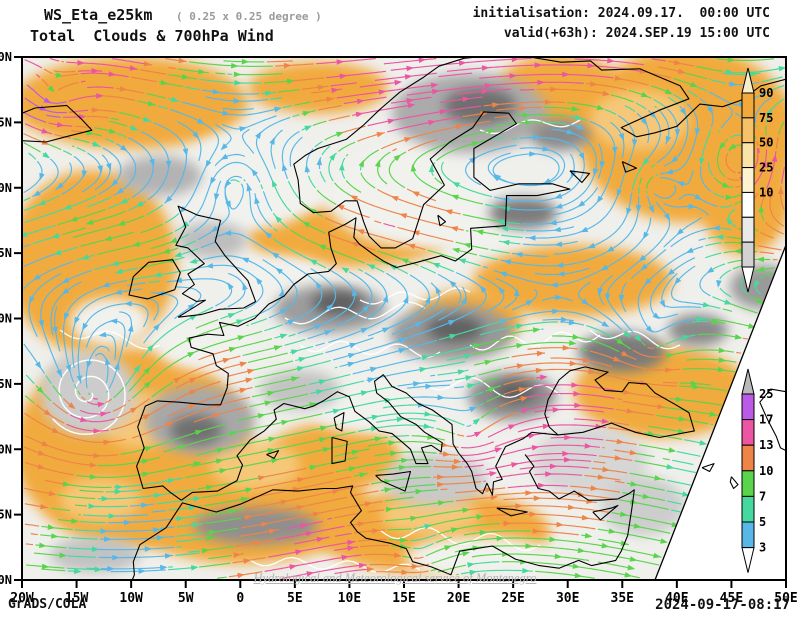 The image size is (800, 618). Describe the element at coordinates (6, 253) in the screenshot. I see `y-axis-label: 55N` at that location.